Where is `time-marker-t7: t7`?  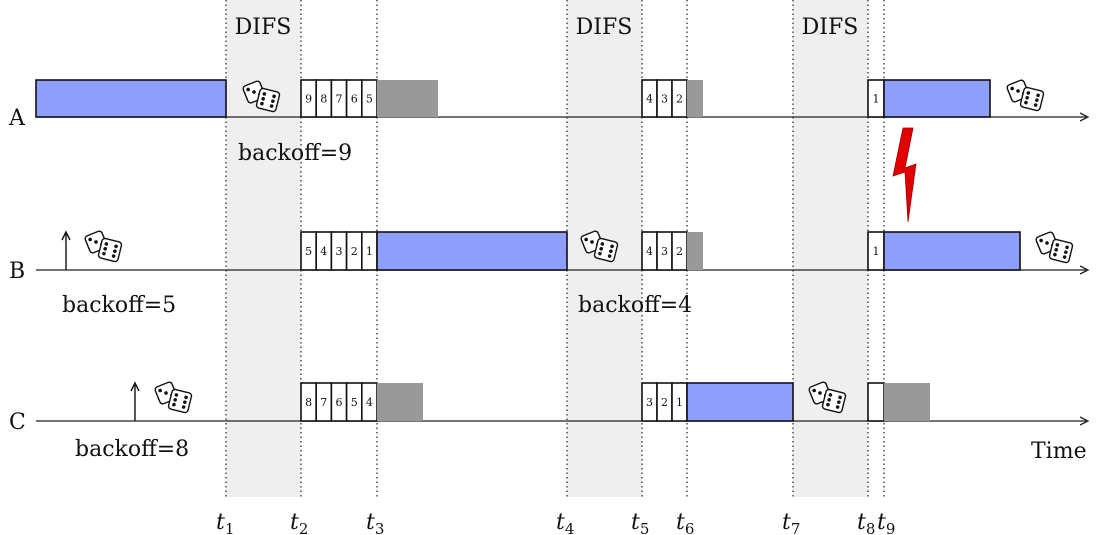 time-marker-t7: t7 is located at coordinates (791, 522).